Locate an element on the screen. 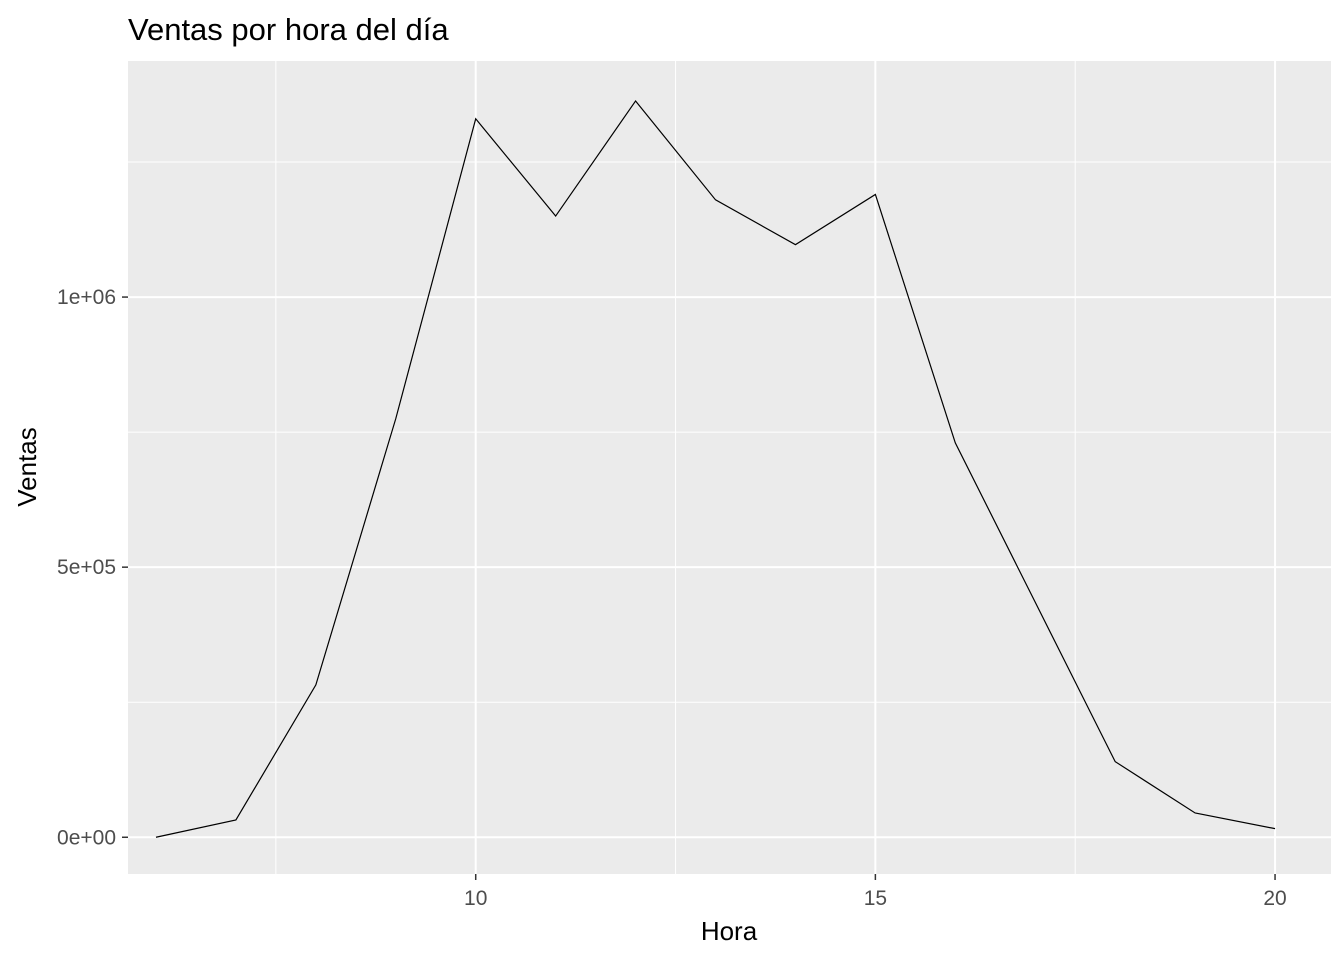 This screenshot has height=960, width=1344. y-tick-label: 0e+00 is located at coordinates (86, 837).